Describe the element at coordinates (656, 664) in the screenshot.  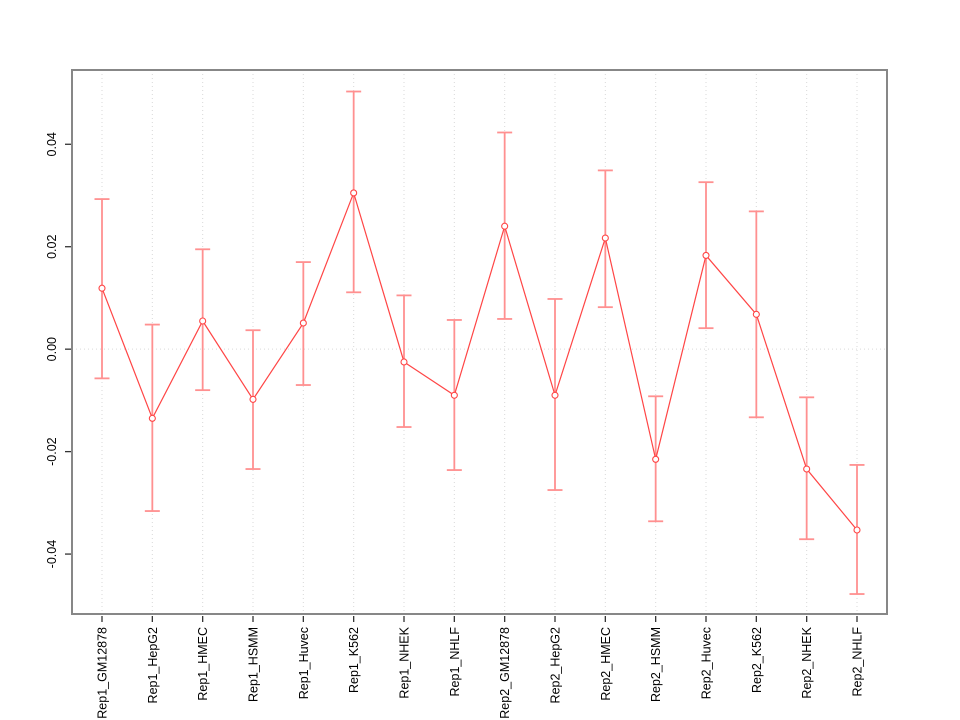
I see `x-tick-label: Rep2_HSMM` at that location.